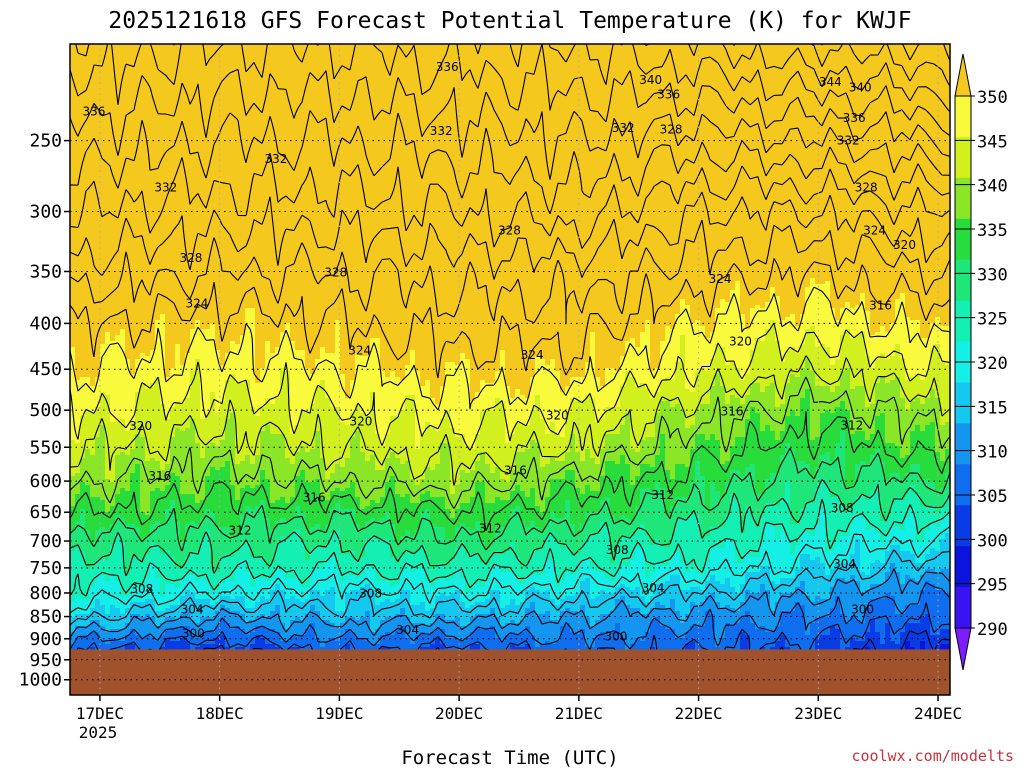  Describe the element at coordinates (932, 756) in the screenshot. I see `source-credit: coolwx.com/modelts` at that location.